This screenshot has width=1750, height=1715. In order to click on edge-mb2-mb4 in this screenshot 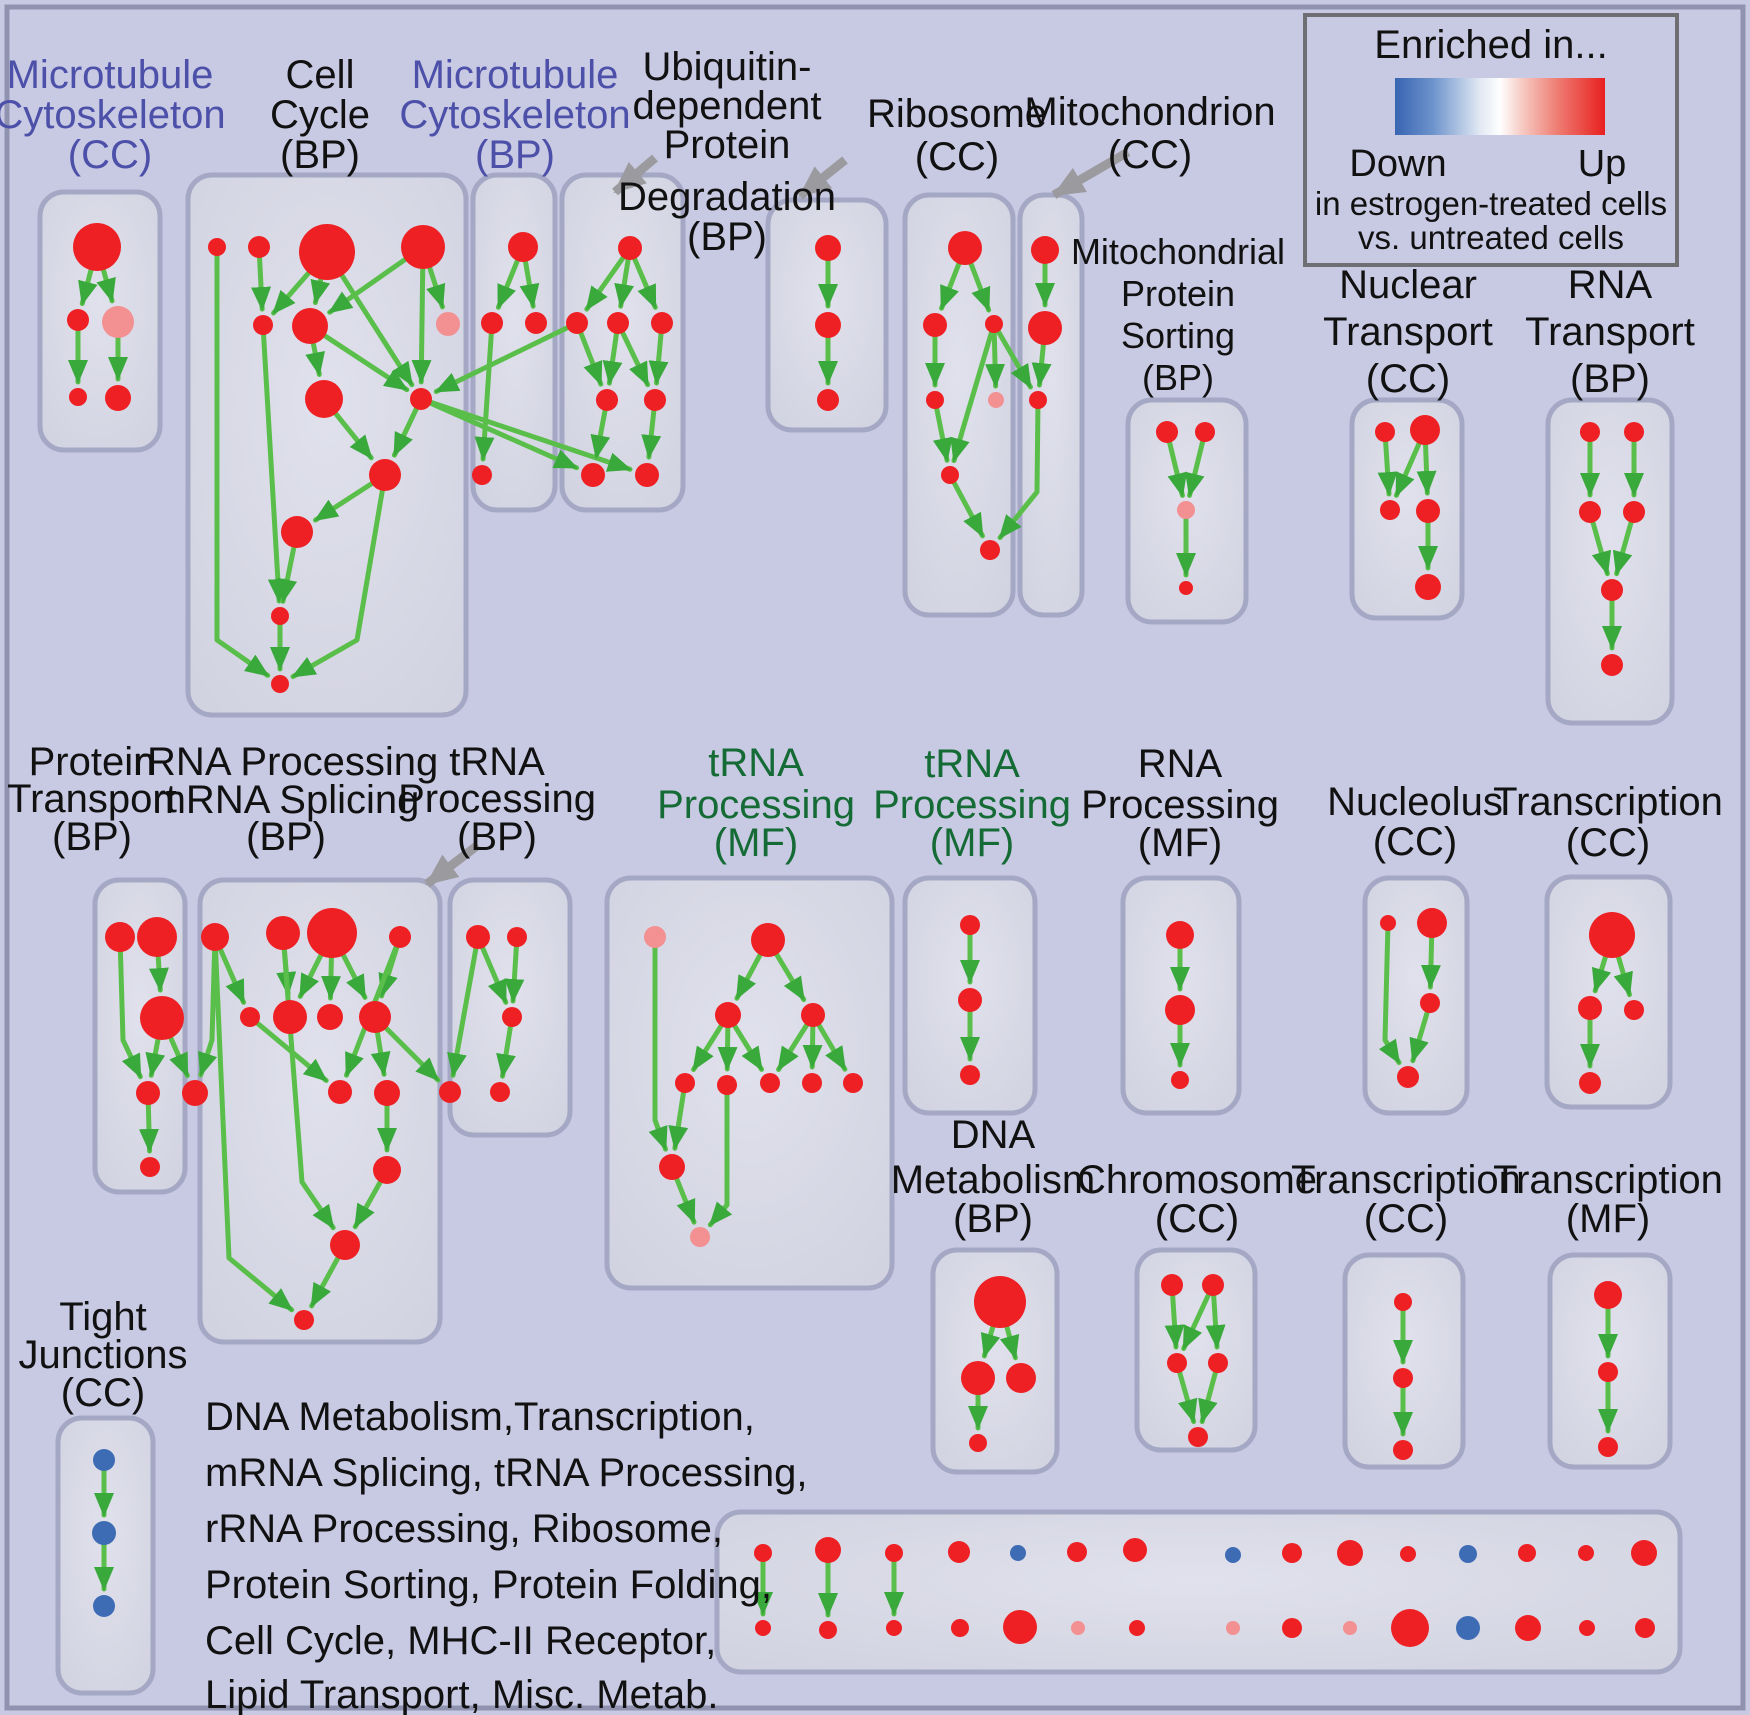, I will do `click(484, 391)`.